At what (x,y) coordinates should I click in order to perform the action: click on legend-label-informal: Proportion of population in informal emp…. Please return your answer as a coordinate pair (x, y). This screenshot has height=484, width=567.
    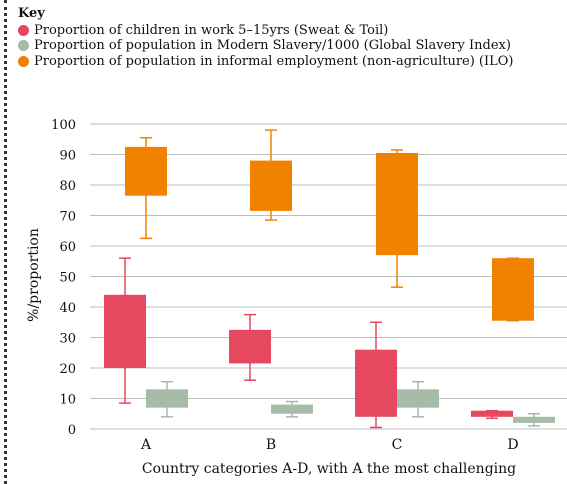
    Looking at the image, I should click on (274, 61).